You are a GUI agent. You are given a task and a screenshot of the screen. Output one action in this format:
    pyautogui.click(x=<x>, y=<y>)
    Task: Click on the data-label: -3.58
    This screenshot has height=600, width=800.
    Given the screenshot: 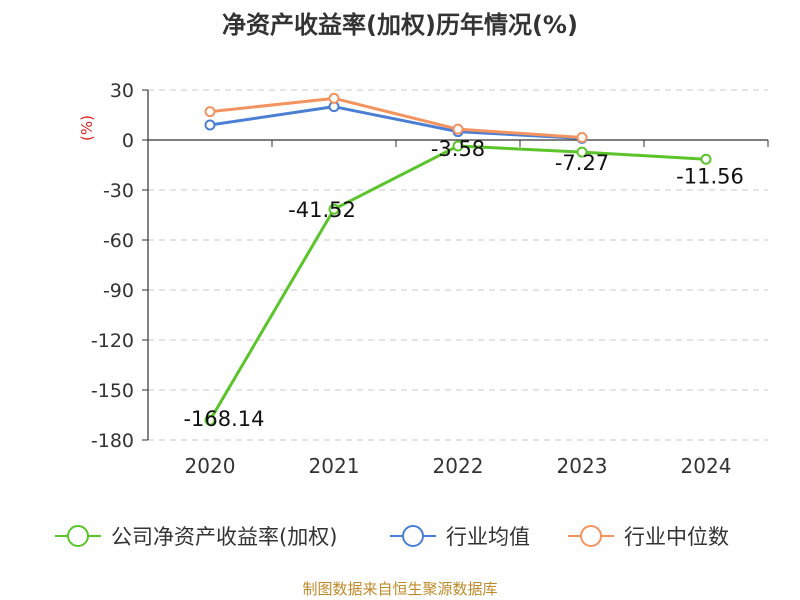 What is the action you would take?
    pyautogui.click(x=458, y=149)
    